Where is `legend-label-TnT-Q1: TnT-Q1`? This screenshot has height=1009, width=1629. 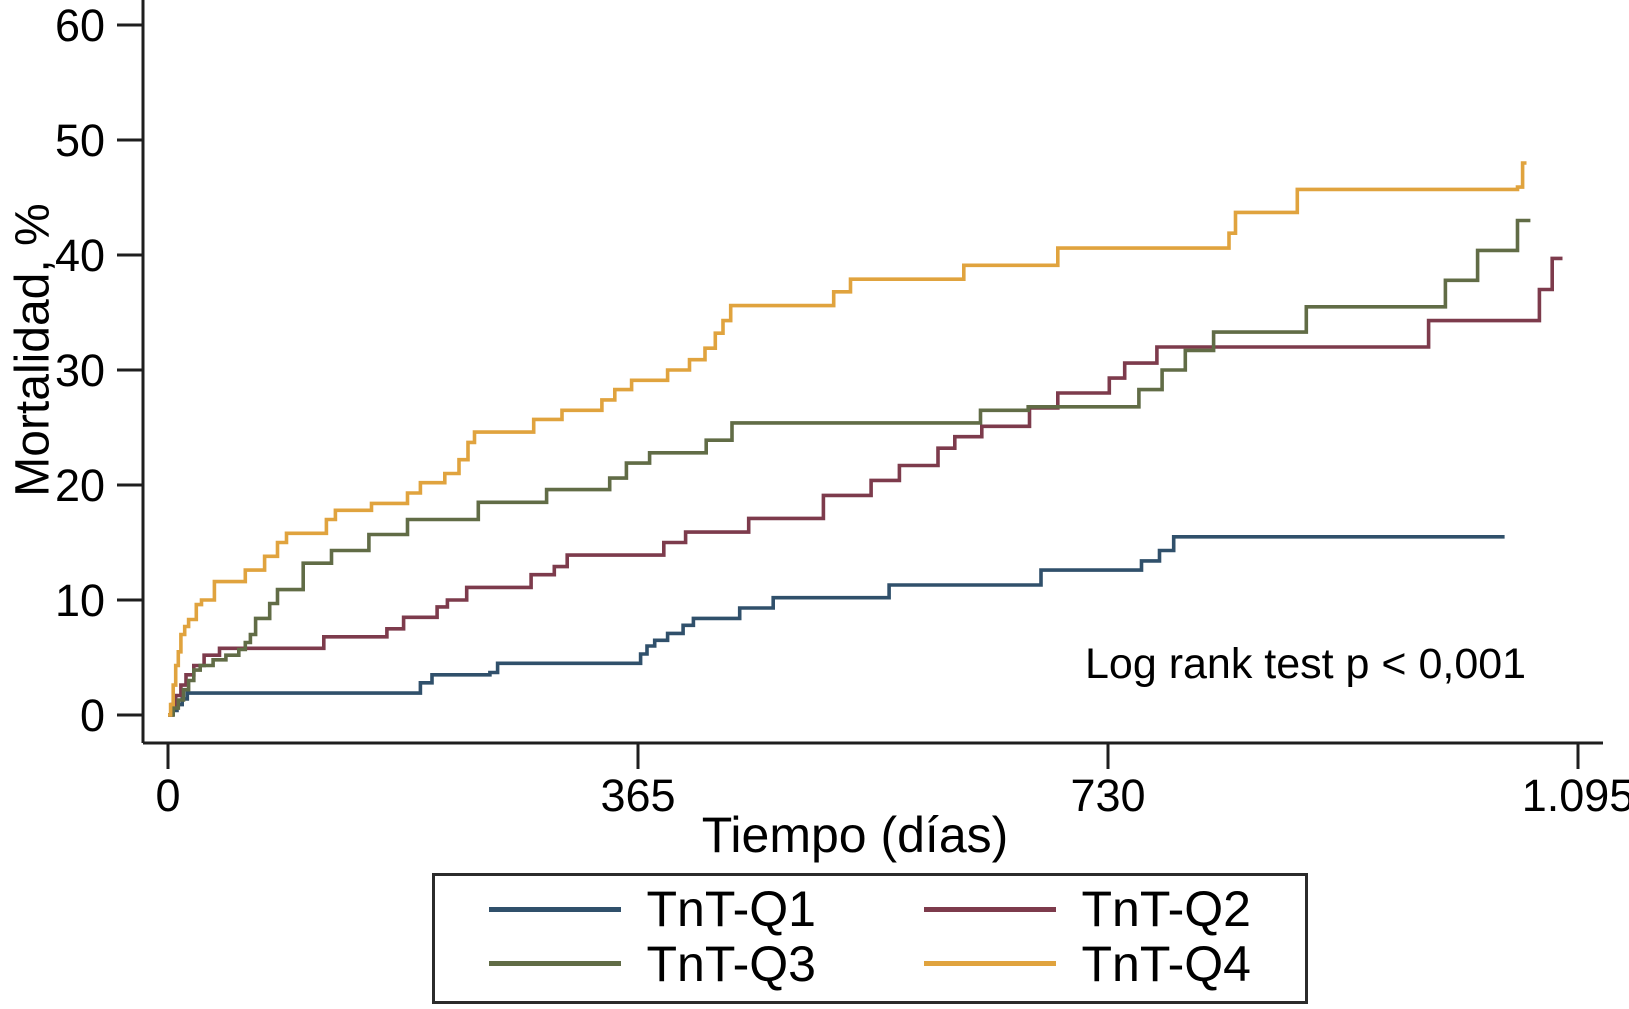 legend-label-TnT-Q1: TnT-Q1 is located at coordinates (731, 909).